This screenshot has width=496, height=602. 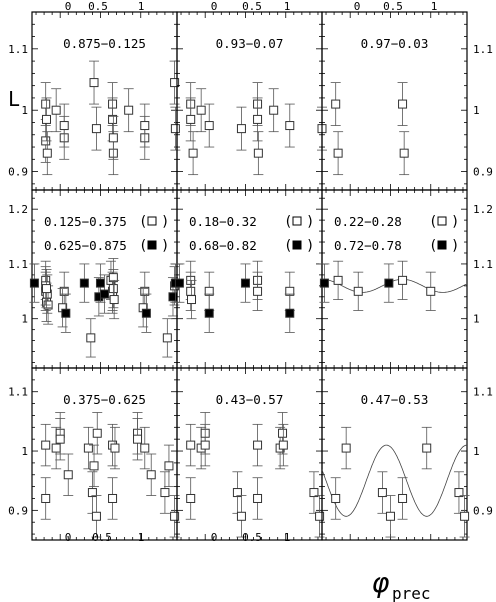 What do you see at coordinates (85, 245) in the screenshot?
I see `range-label: 0.625−0.875` at bounding box center [85, 245].